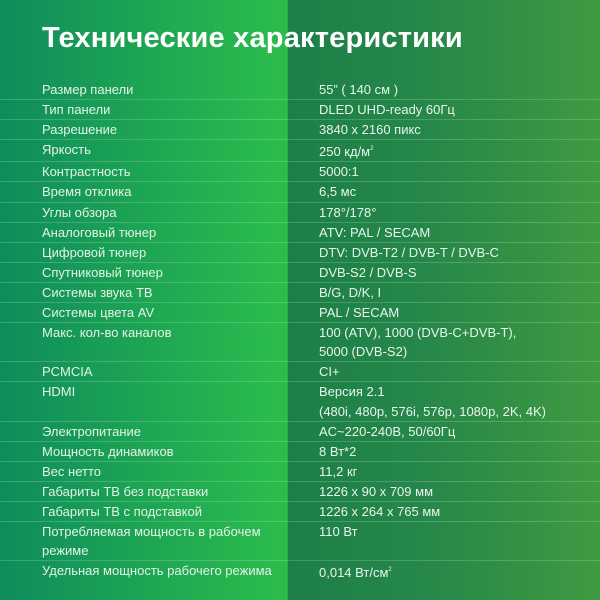 This screenshot has width=600, height=600. I want to click on spec-label: Размер панели, so click(88, 89).